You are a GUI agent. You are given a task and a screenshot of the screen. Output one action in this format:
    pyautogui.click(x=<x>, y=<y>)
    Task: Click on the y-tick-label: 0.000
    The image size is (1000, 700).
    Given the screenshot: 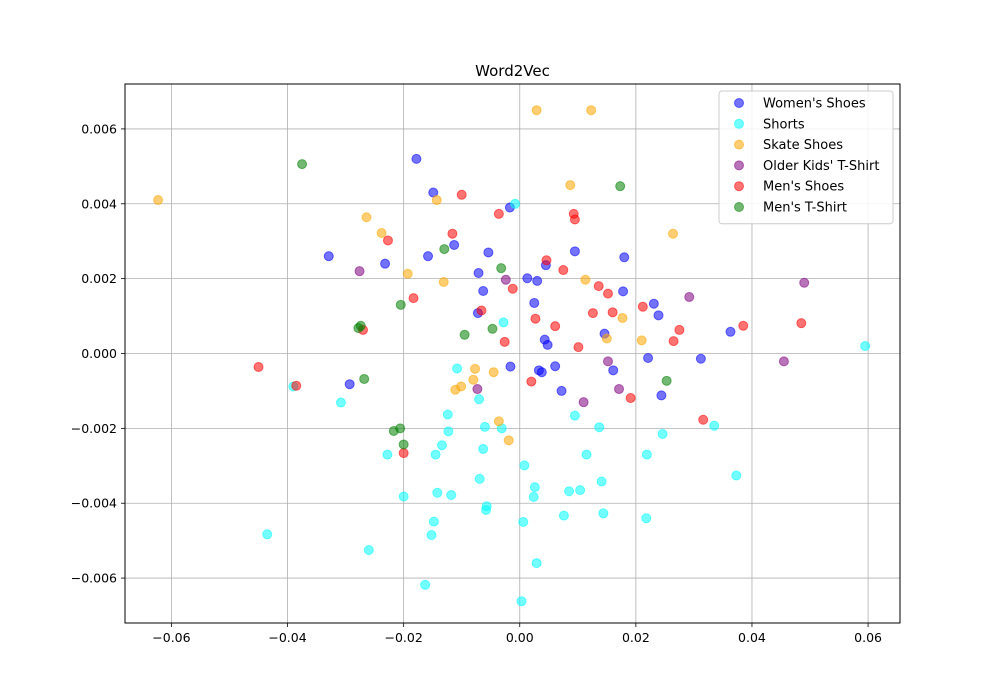 What is the action you would take?
    pyautogui.click(x=99, y=353)
    